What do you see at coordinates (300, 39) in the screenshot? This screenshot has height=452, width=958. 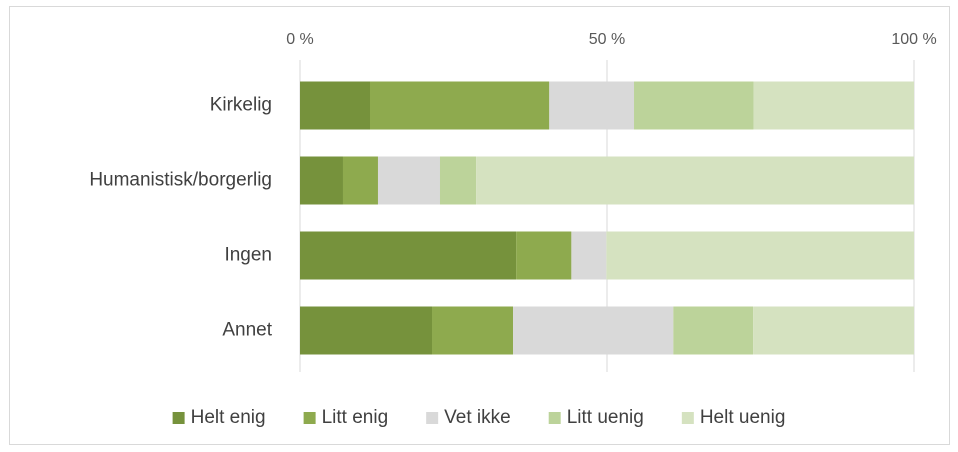 I see `x-tick-label: 0 %` at bounding box center [300, 39].